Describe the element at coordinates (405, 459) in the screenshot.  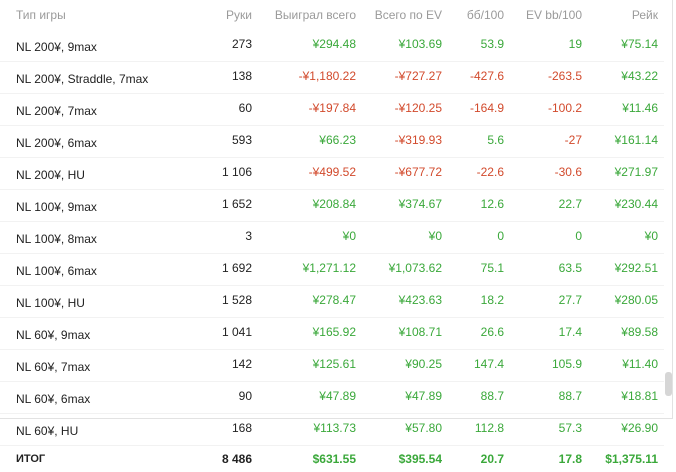
I see `total-ev: $395.54` at that location.